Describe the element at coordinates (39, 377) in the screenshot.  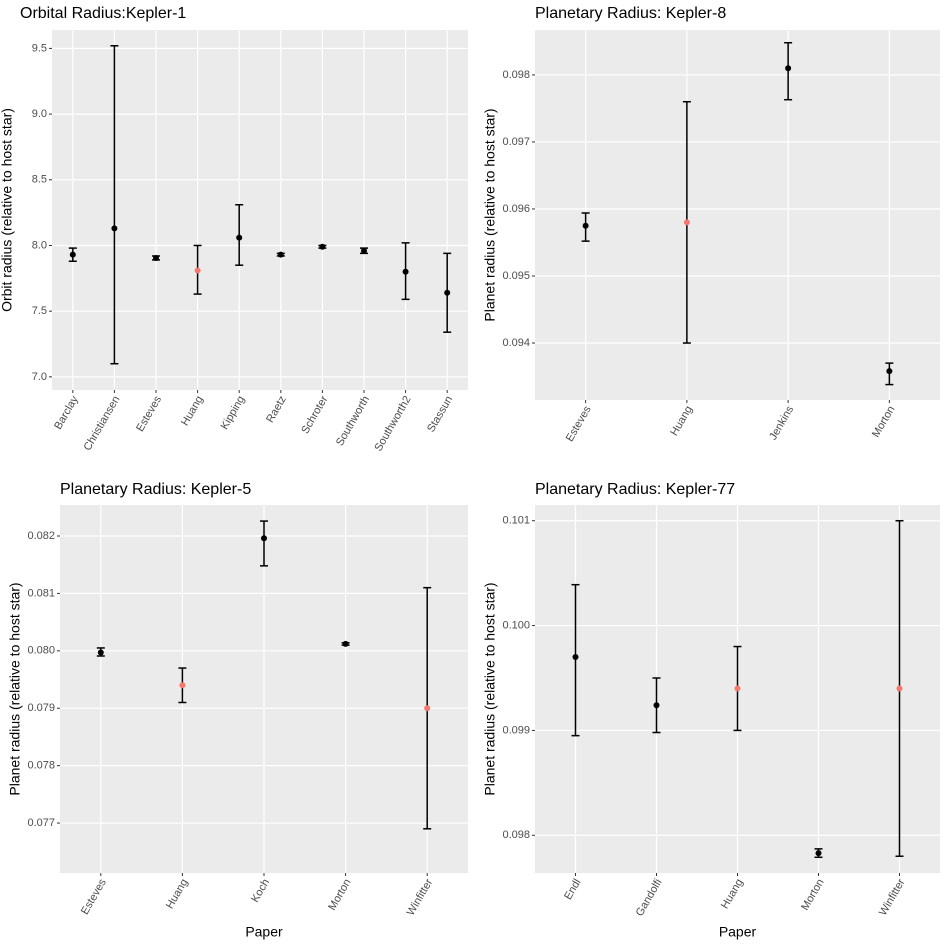
I see `y-tick-label: 7.0` at that location.